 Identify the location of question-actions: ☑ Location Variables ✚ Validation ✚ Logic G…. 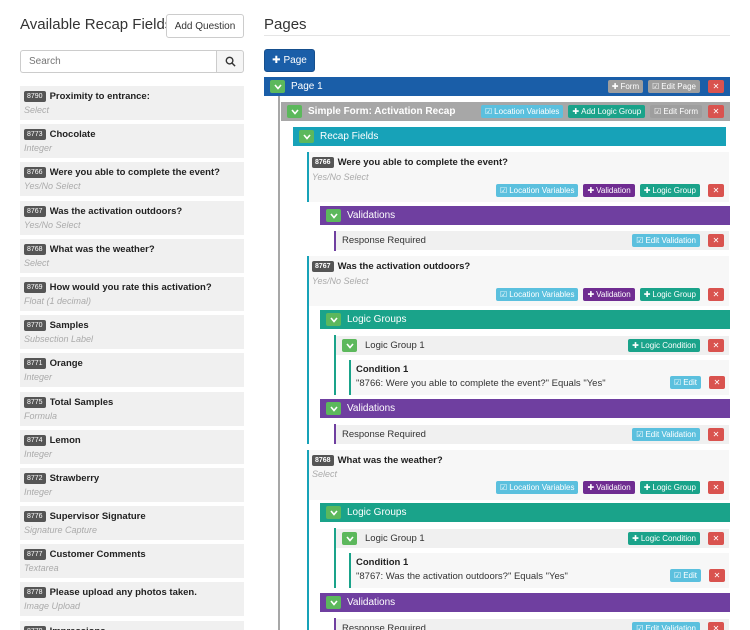
(516, 487).